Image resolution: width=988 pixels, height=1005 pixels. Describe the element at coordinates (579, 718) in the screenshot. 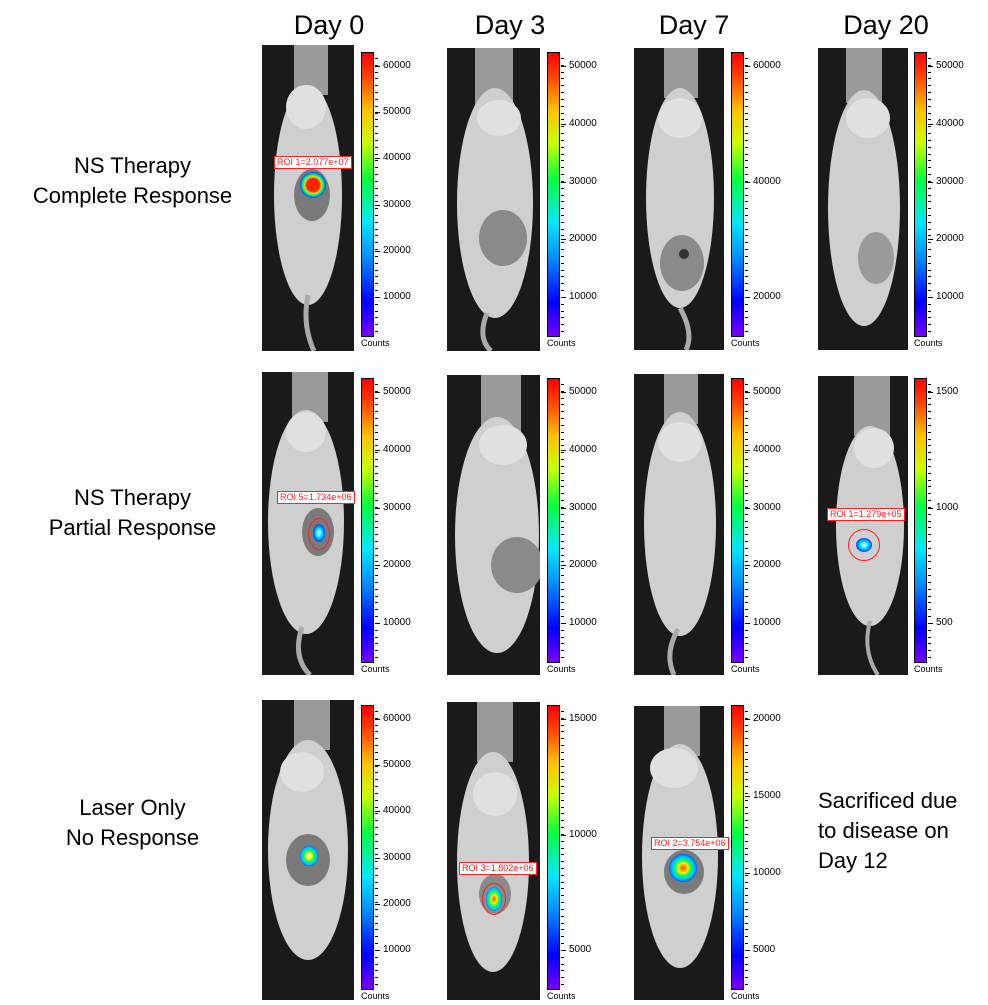

I see `scale-tick-label: 15000` at that location.